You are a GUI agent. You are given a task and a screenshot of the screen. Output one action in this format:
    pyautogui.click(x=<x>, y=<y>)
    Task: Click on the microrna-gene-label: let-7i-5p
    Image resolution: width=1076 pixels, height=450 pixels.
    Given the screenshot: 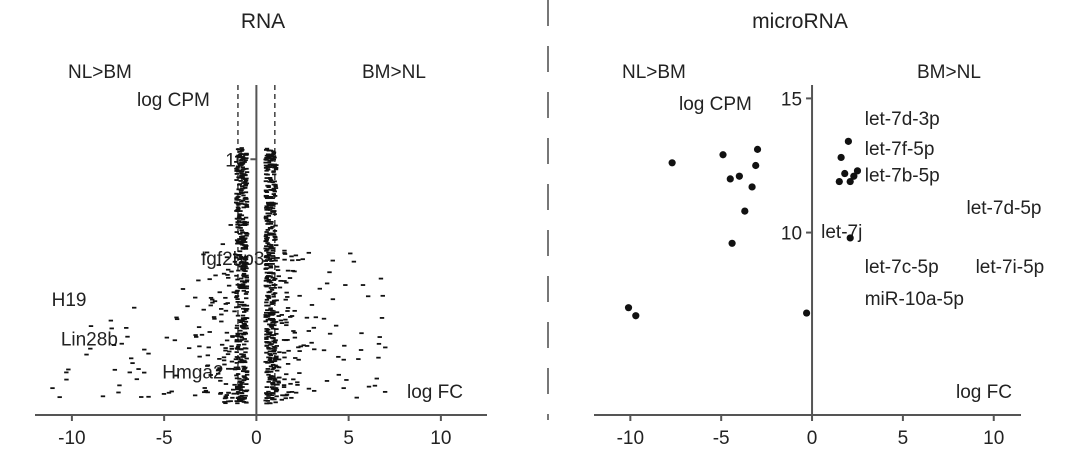 What is the action you would take?
    pyautogui.click(x=1010, y=267)
    